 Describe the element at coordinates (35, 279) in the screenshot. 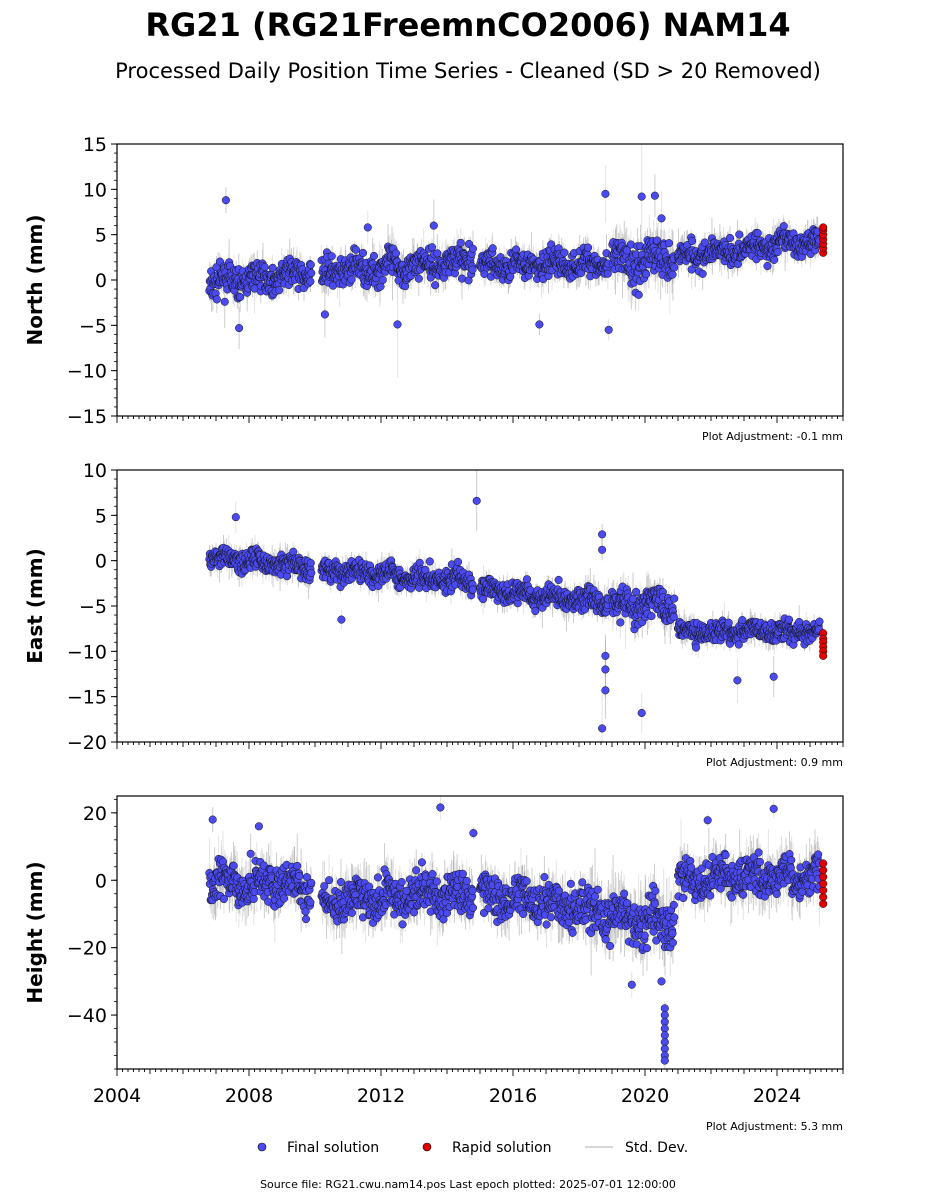

I see `y-axis-label: North (mm)` at that location.